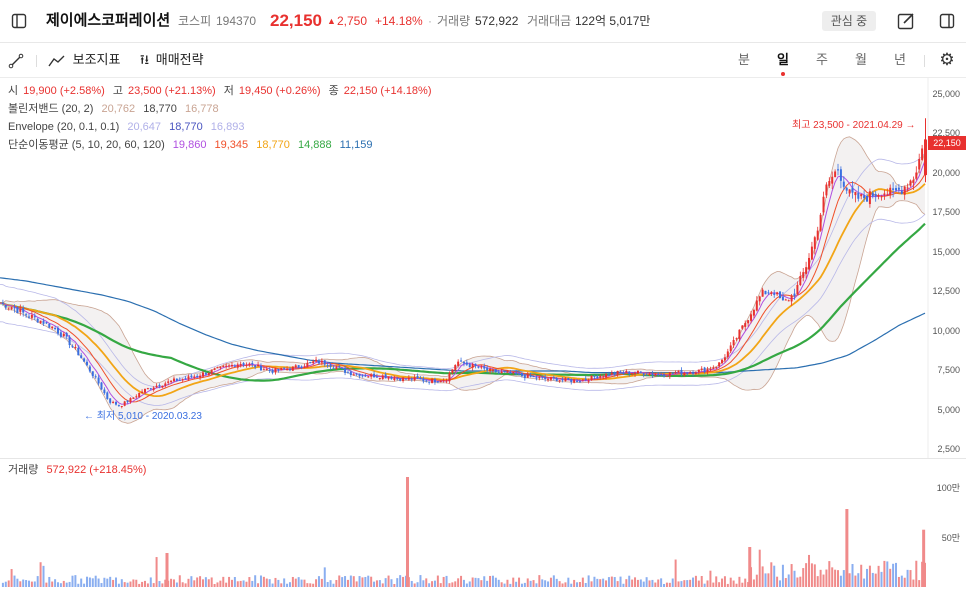 The height and width of the screenshot is (590, 966). I want to click on volume-value: 572,922, so click(497, 21).